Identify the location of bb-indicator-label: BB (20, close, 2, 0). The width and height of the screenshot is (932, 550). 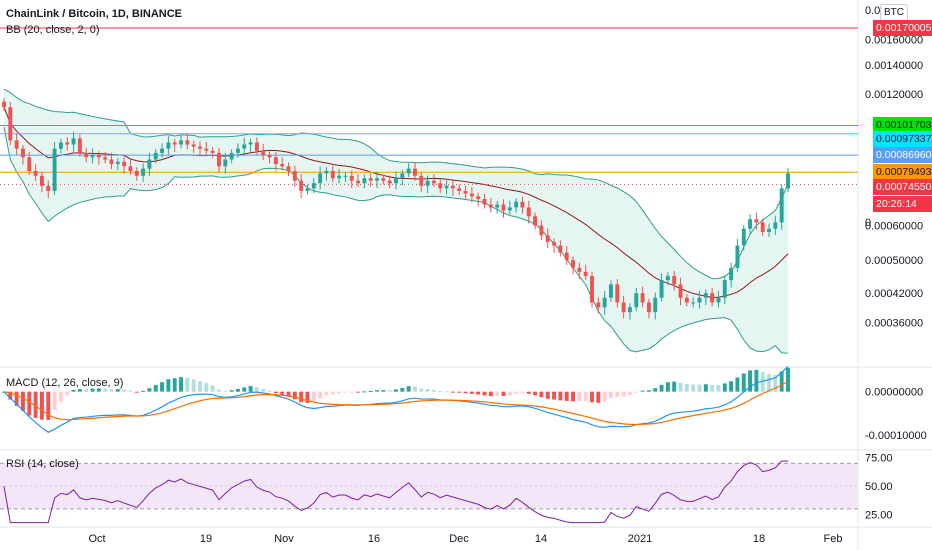
(53, 30).